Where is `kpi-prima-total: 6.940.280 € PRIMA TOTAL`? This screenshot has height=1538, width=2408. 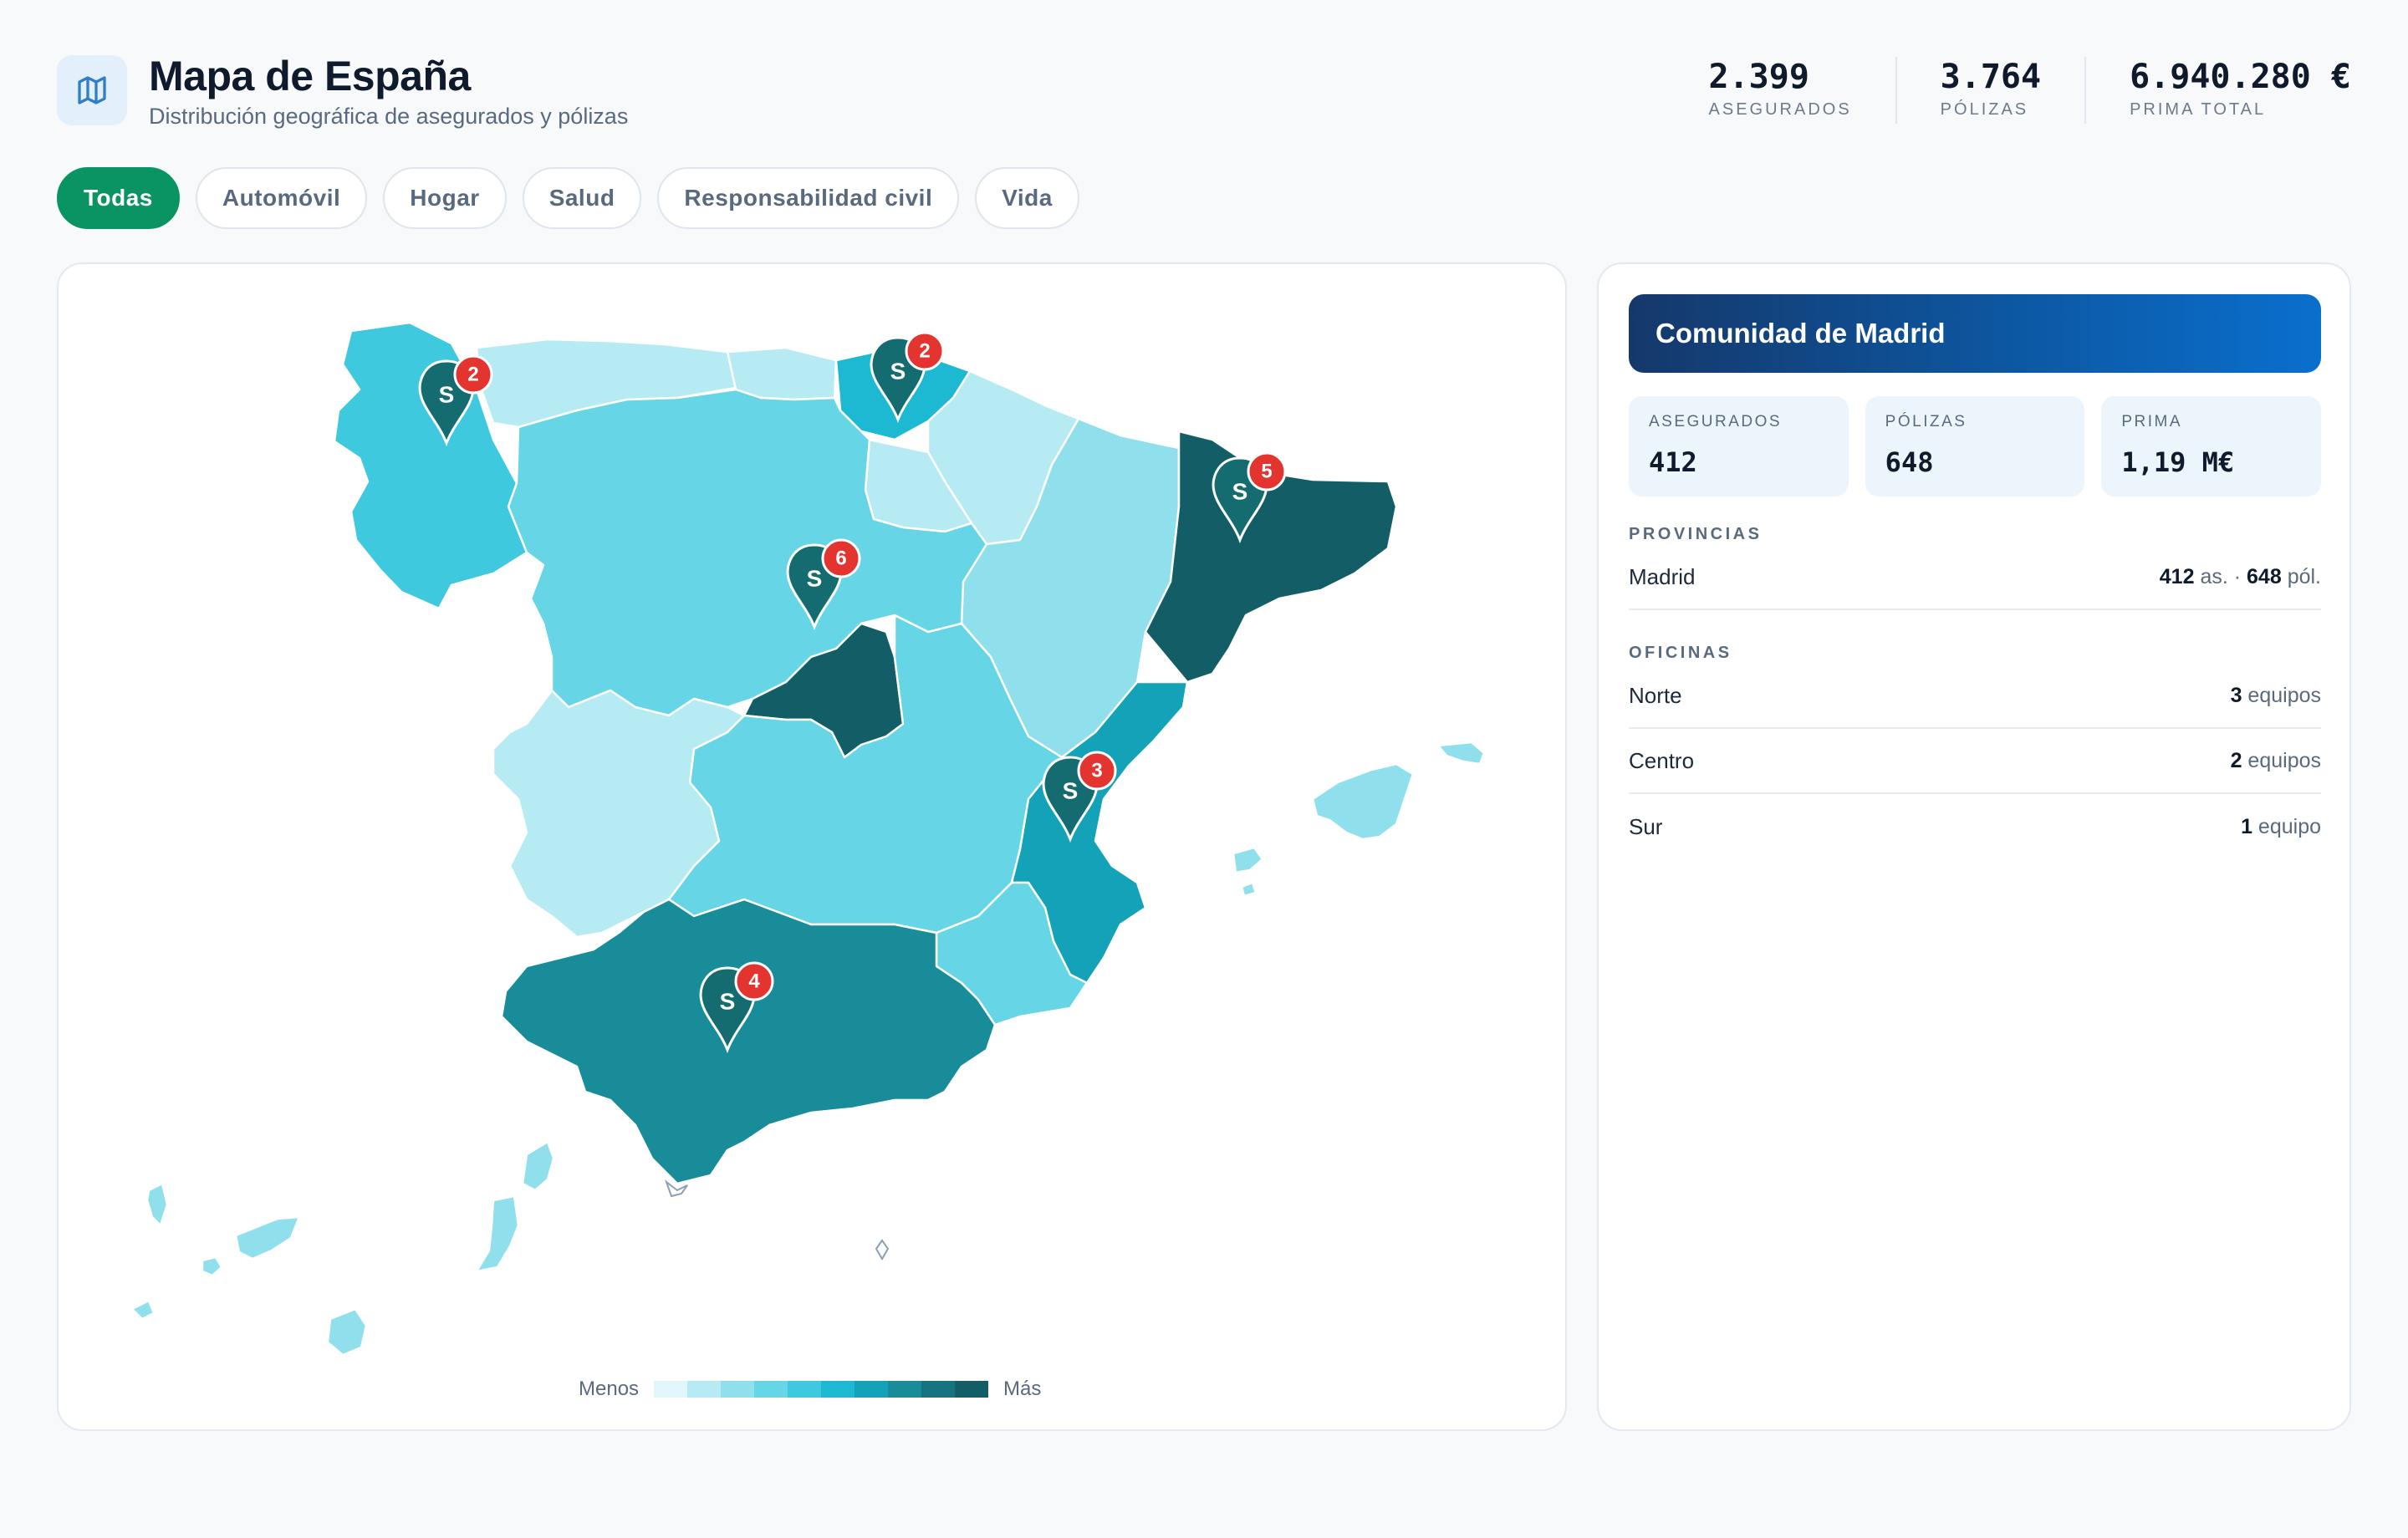 kpi-prima-total: 6.940.280 € PRIMA TOTAL is located at coordinates (2218, 89).